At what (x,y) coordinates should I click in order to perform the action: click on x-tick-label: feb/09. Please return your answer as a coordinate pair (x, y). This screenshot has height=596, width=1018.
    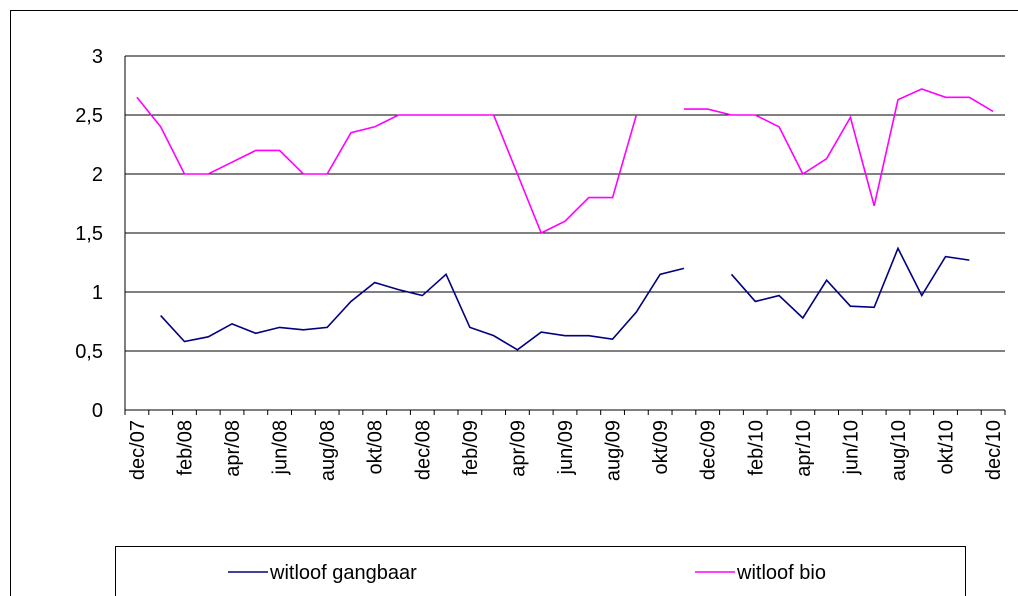
    Looking at the image, I should click on (471, 448).